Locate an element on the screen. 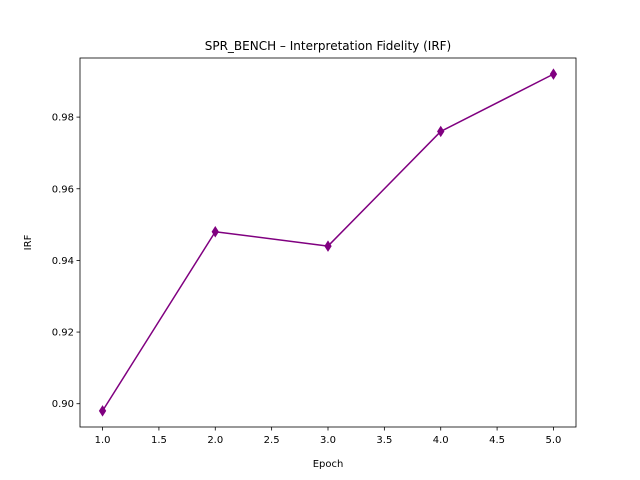 The image size is (640, 480). x-tick-label: 1.5 is located at coordinates (159, 440).